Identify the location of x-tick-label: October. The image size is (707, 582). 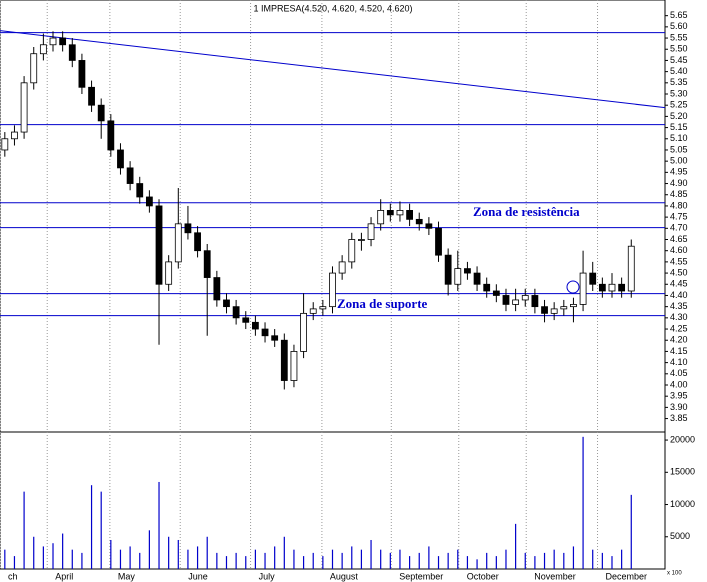
(483, 576).